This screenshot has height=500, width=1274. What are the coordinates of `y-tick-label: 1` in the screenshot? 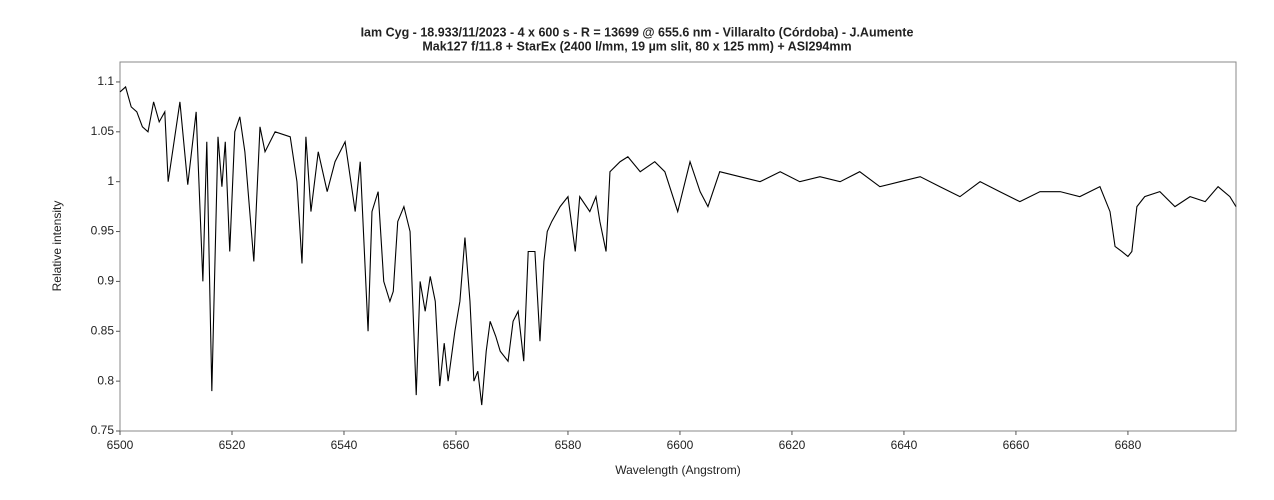 It's located at (110, 181).